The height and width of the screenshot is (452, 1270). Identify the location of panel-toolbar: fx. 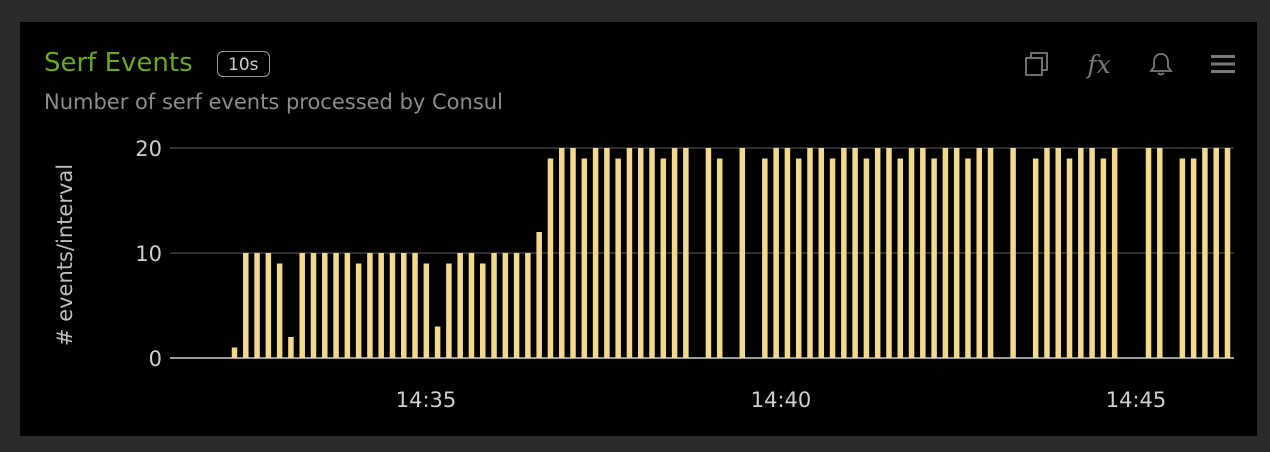
(1130, 64).